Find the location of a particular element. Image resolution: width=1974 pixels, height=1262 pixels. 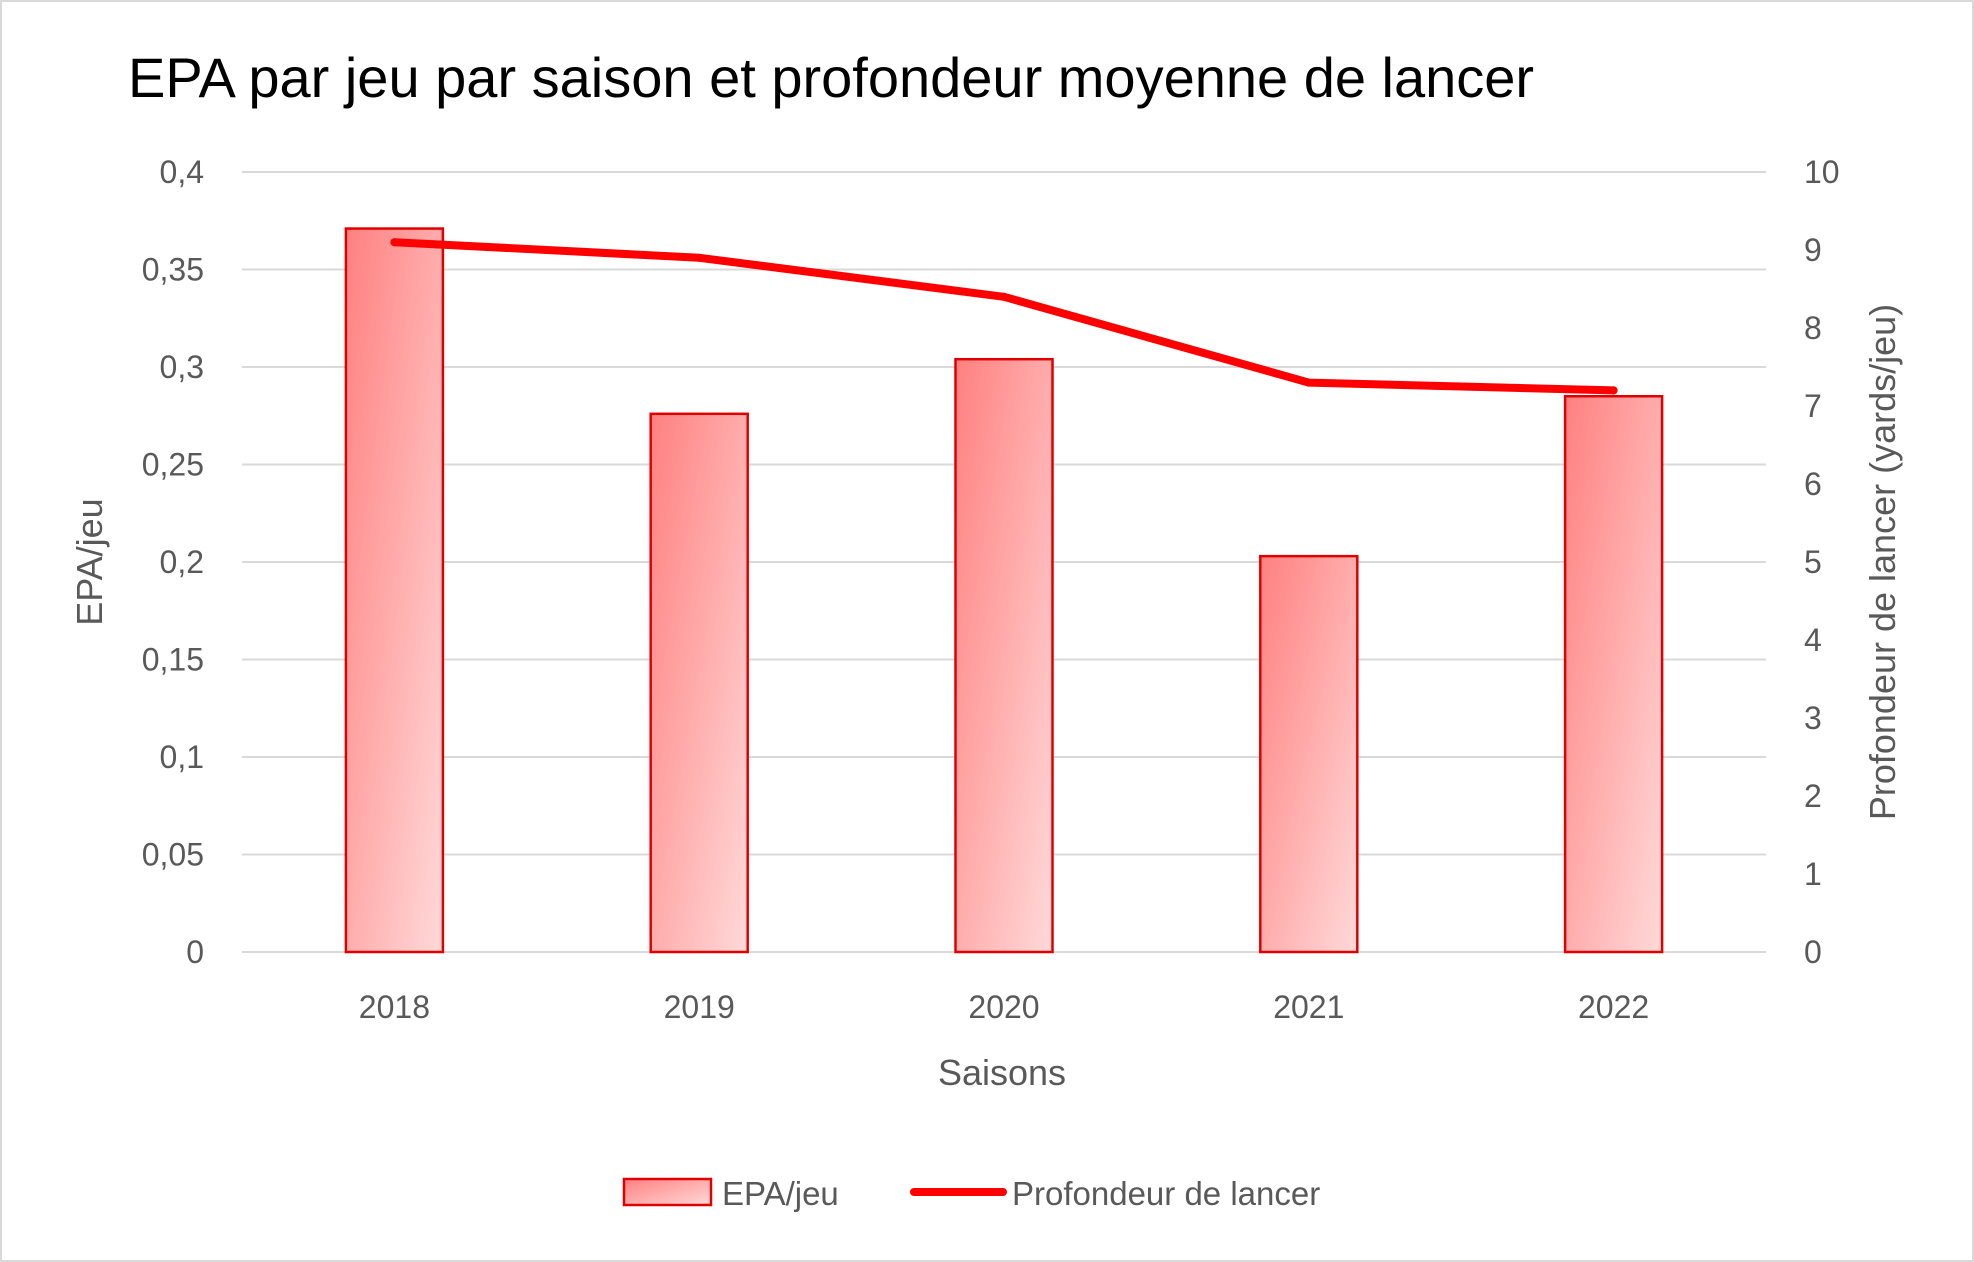

point-profondeur-2020 is located at coordinates (1004, 296).